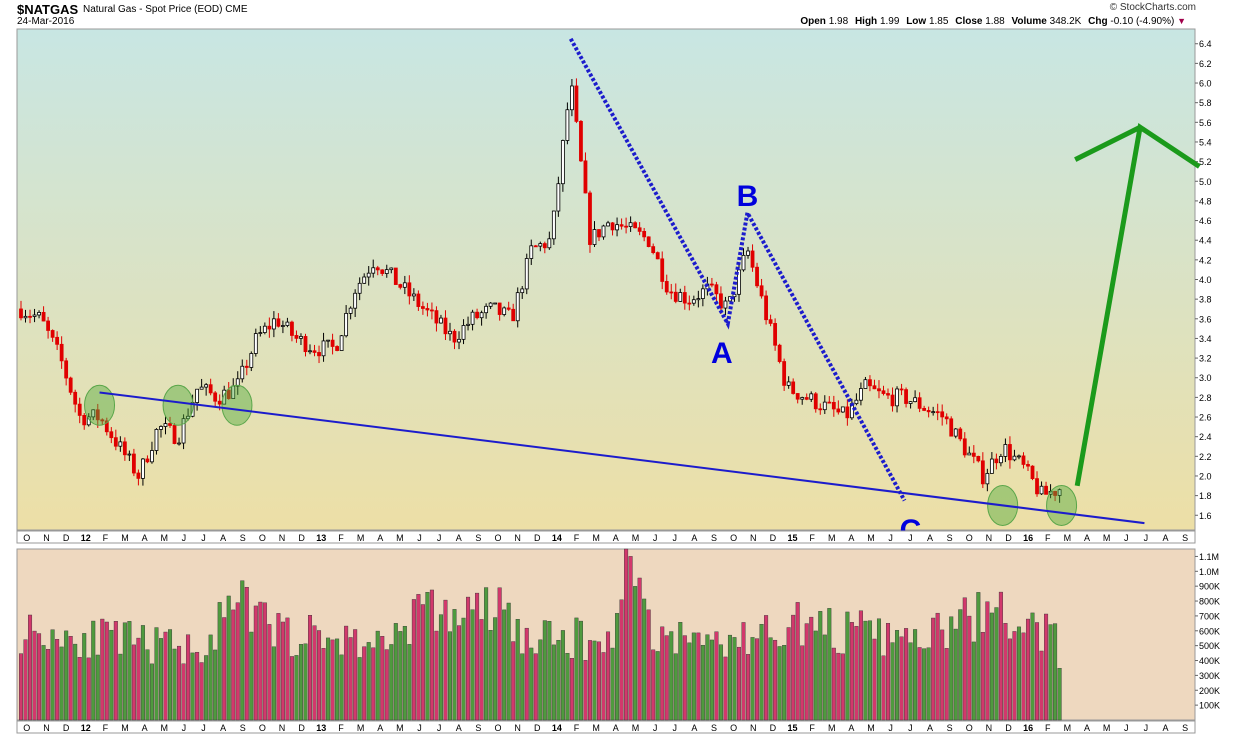  Describe the element at coordinates (1205, 241) in the screenshot. I see `y-tick-label: 4.4` at that location.